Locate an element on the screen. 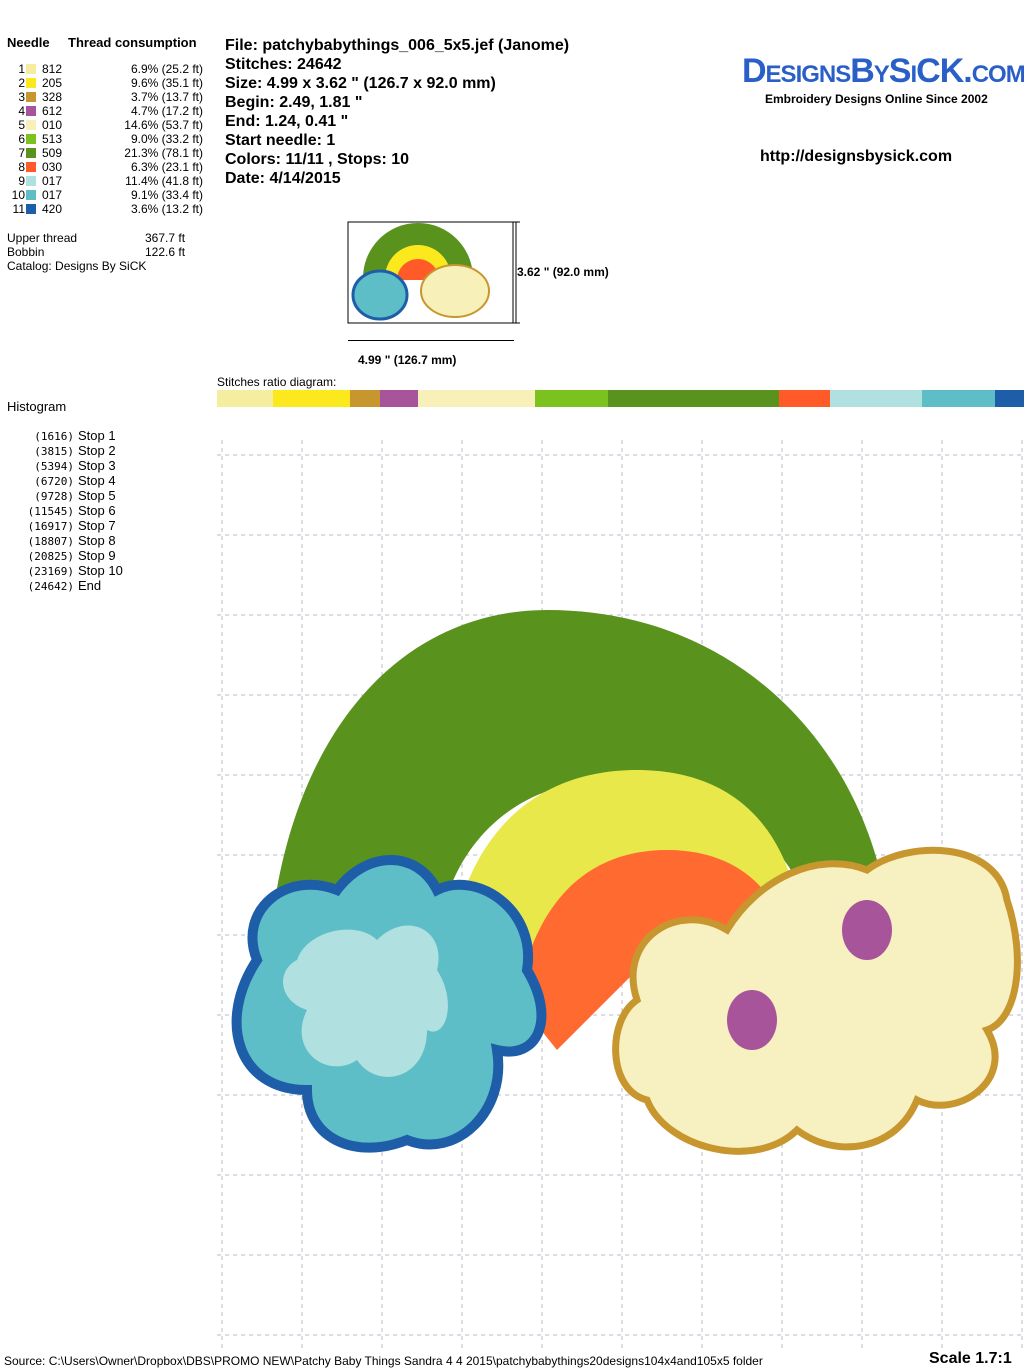 This screenshot has height=1370, width=1024. thread-percent: 6.9% (25.2 ft) is located at coordinates (166, 69).